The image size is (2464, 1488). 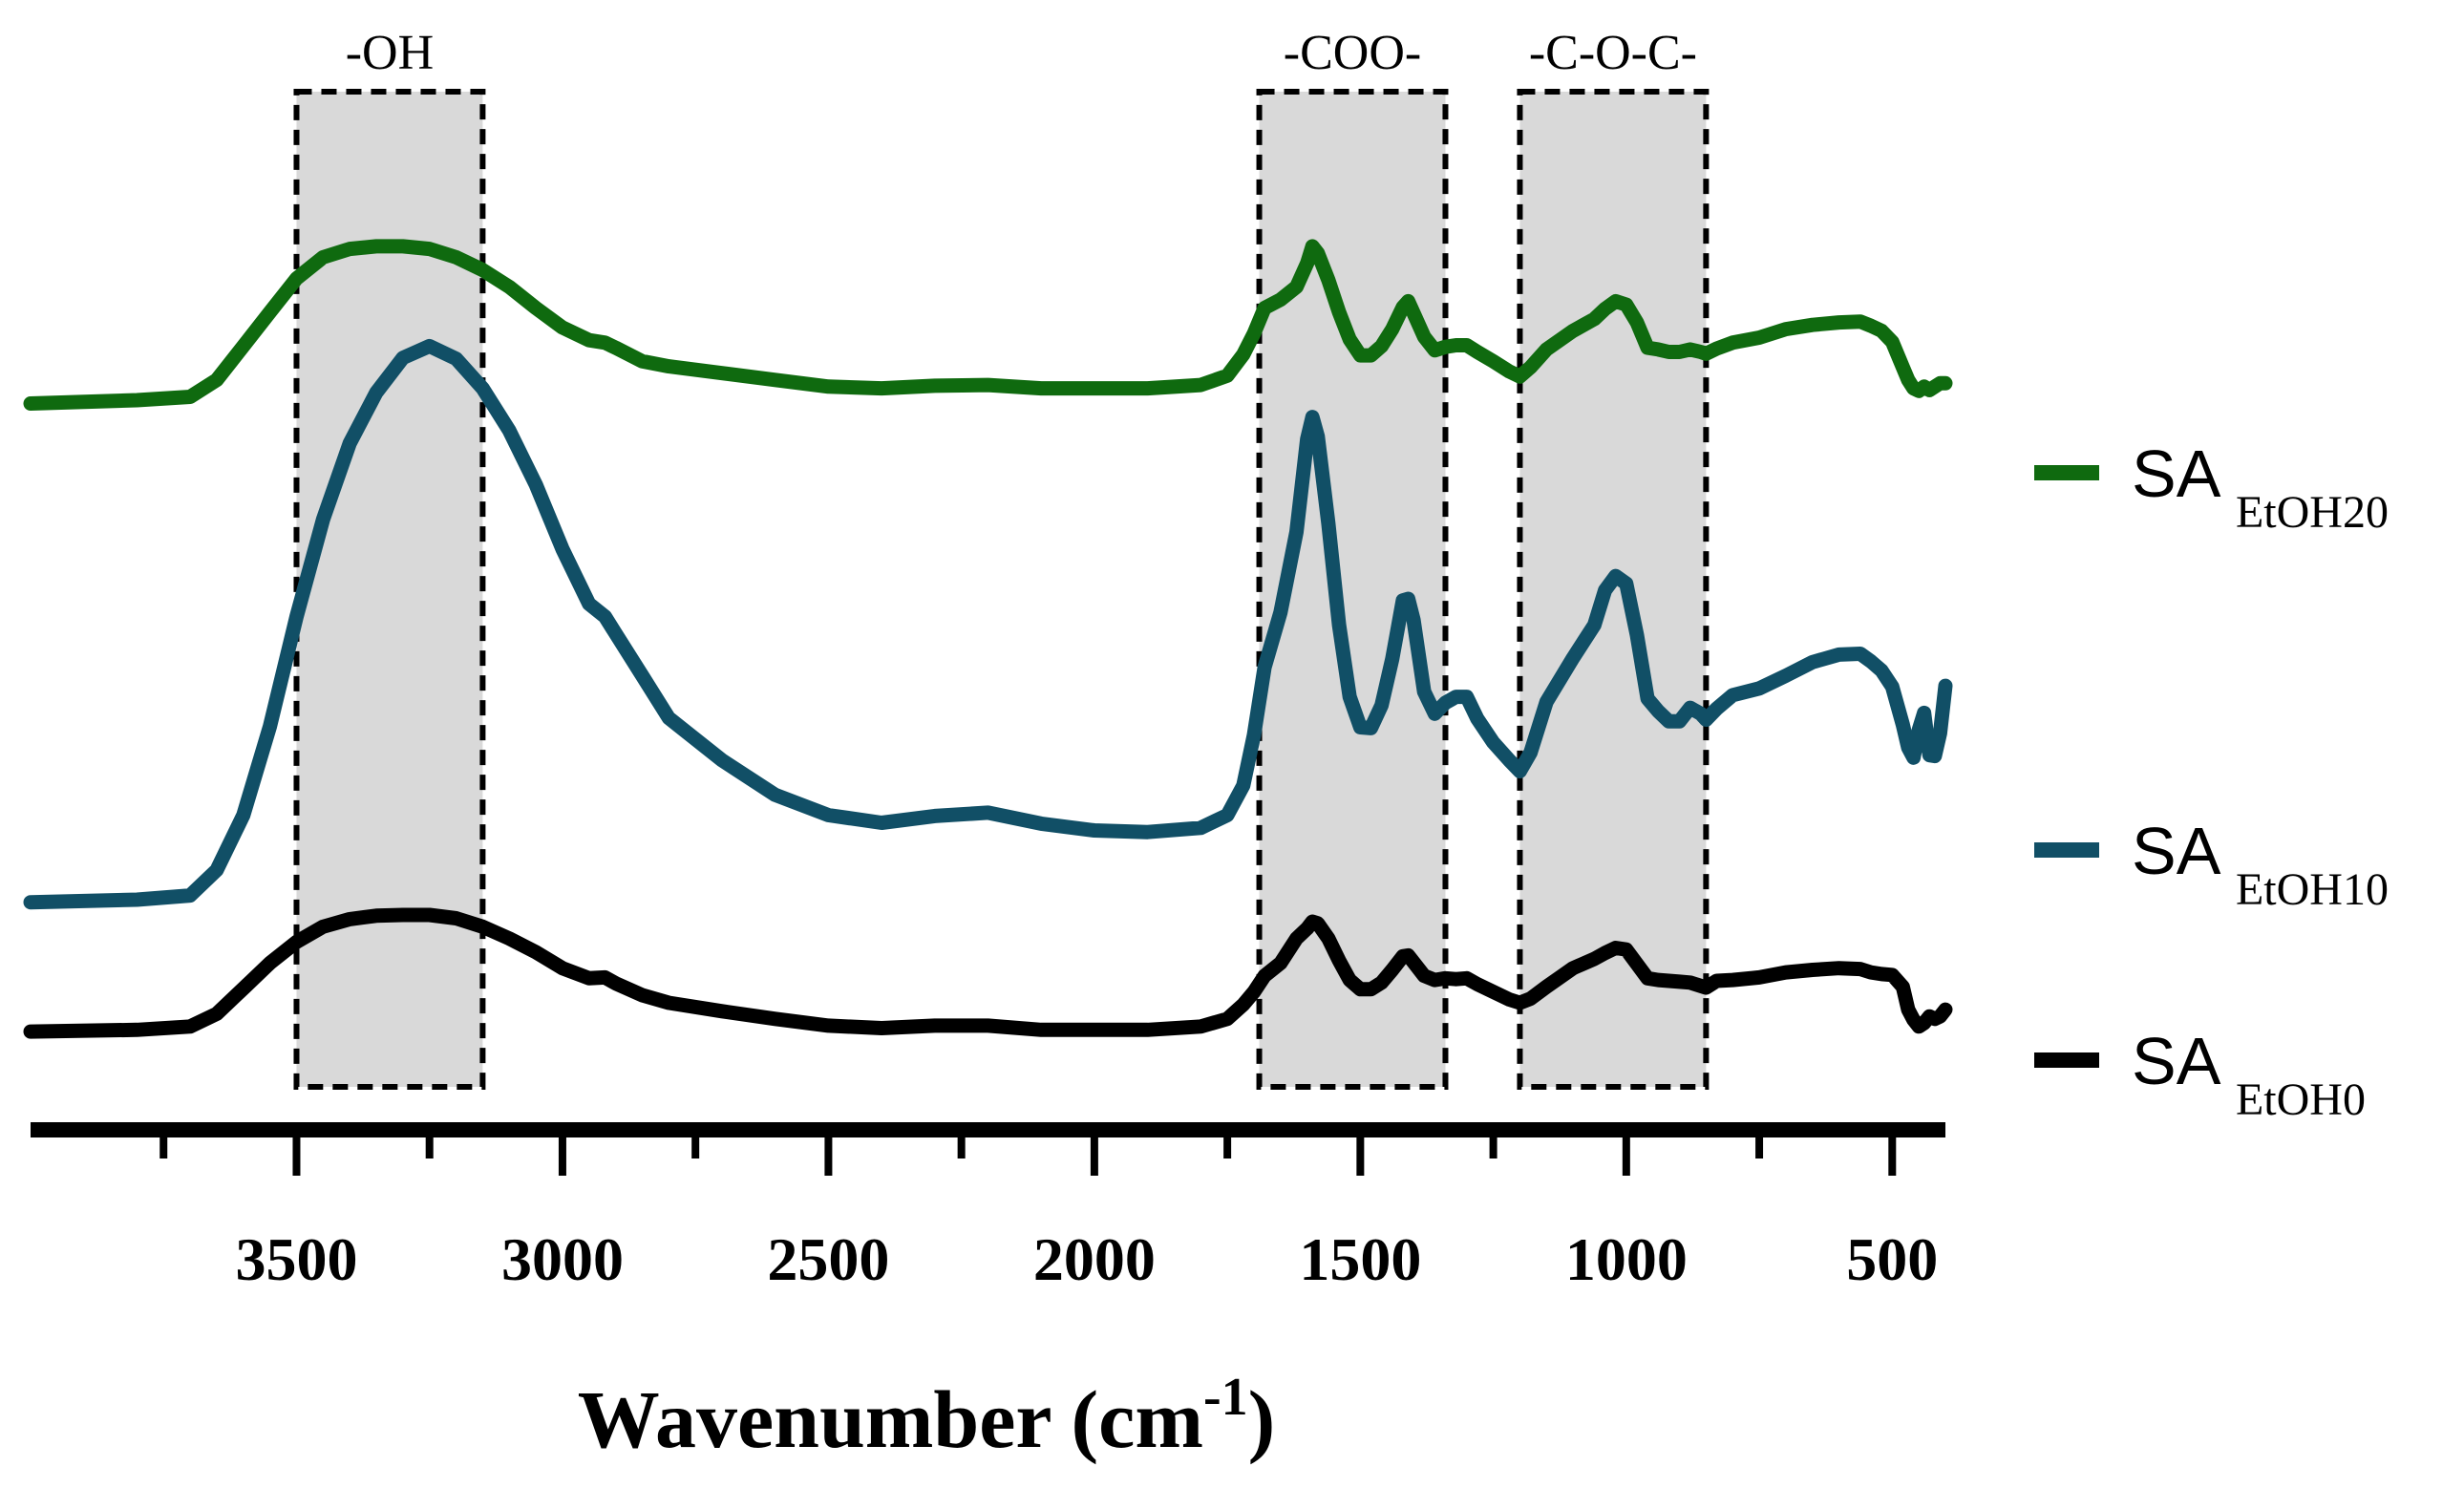 What do you see at coordinates (1094, 1259) in the screenshot?
I see `x-tick-label: 2000` at bounding box center [1094, 1259].